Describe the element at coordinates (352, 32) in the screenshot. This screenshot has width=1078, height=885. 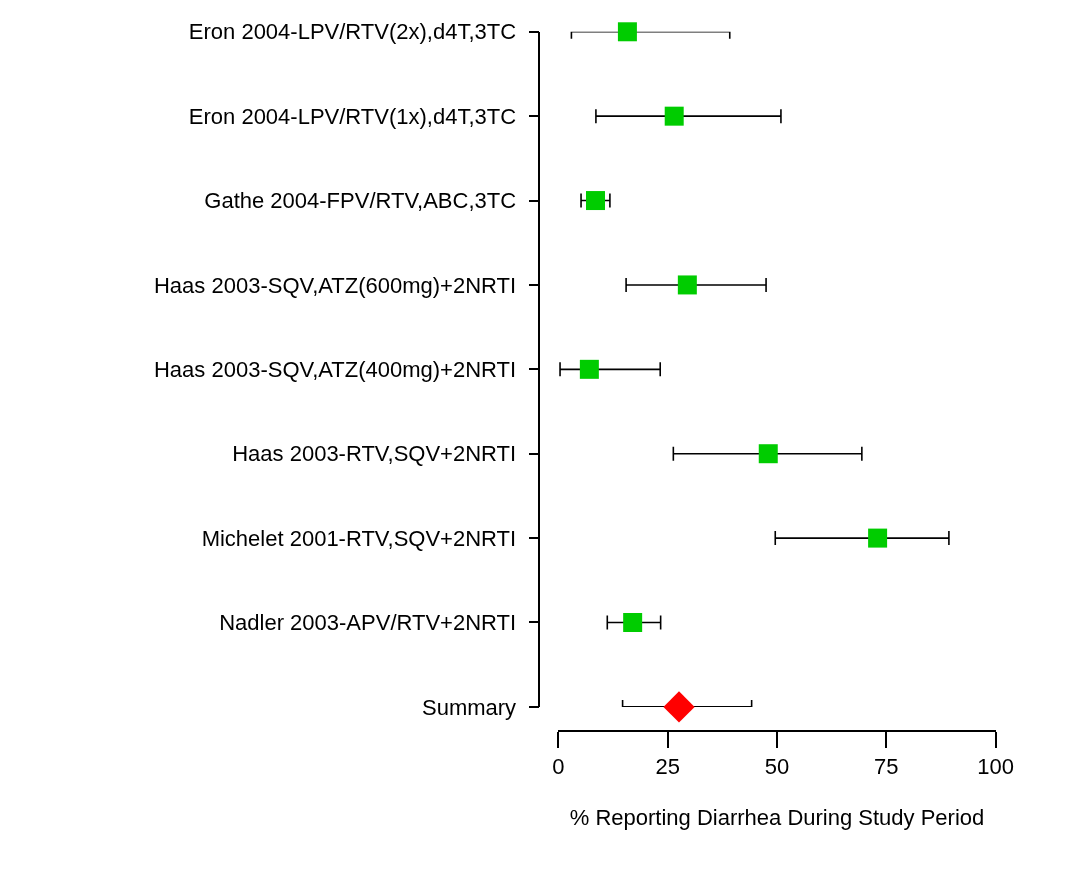
I see `y-tick-label: Eron 2004-LPV/RTV(2x),d4T,3TC` at that location.